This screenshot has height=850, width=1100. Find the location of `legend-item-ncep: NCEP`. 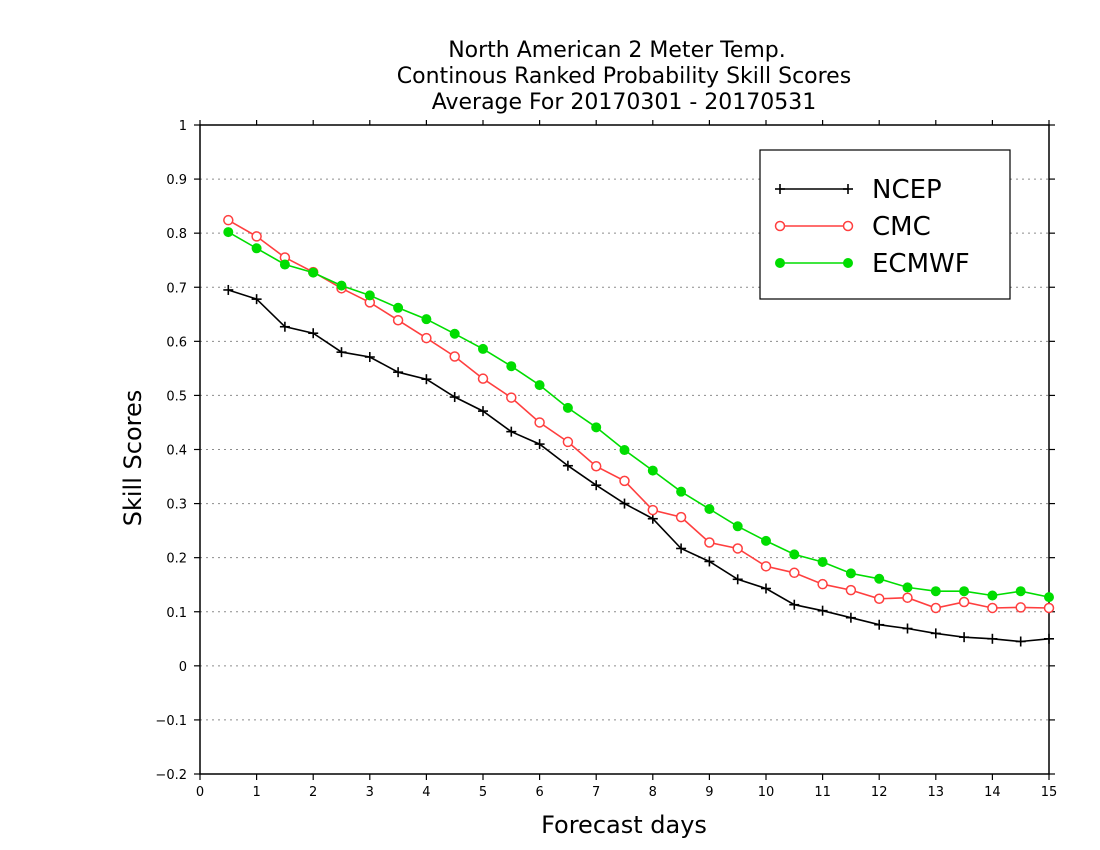

legend-item-ncep: NCEP is located at coordinates (858, 190).